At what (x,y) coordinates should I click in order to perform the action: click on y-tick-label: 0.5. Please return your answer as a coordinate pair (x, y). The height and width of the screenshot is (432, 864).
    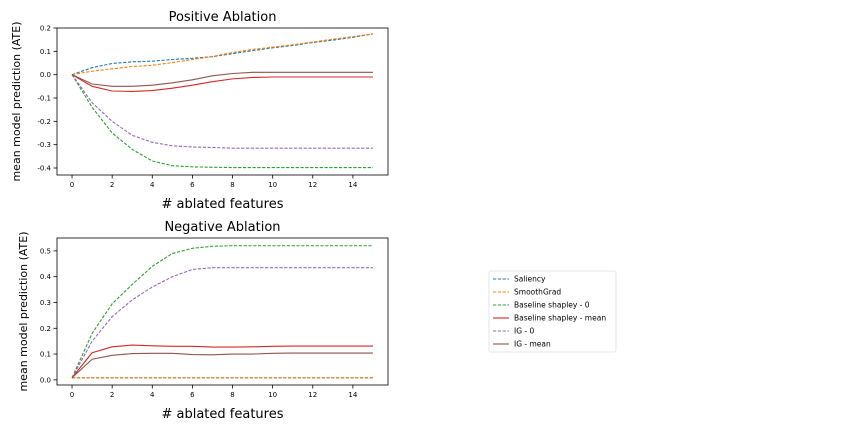
    Looking at the image, I should click on (45, 251).